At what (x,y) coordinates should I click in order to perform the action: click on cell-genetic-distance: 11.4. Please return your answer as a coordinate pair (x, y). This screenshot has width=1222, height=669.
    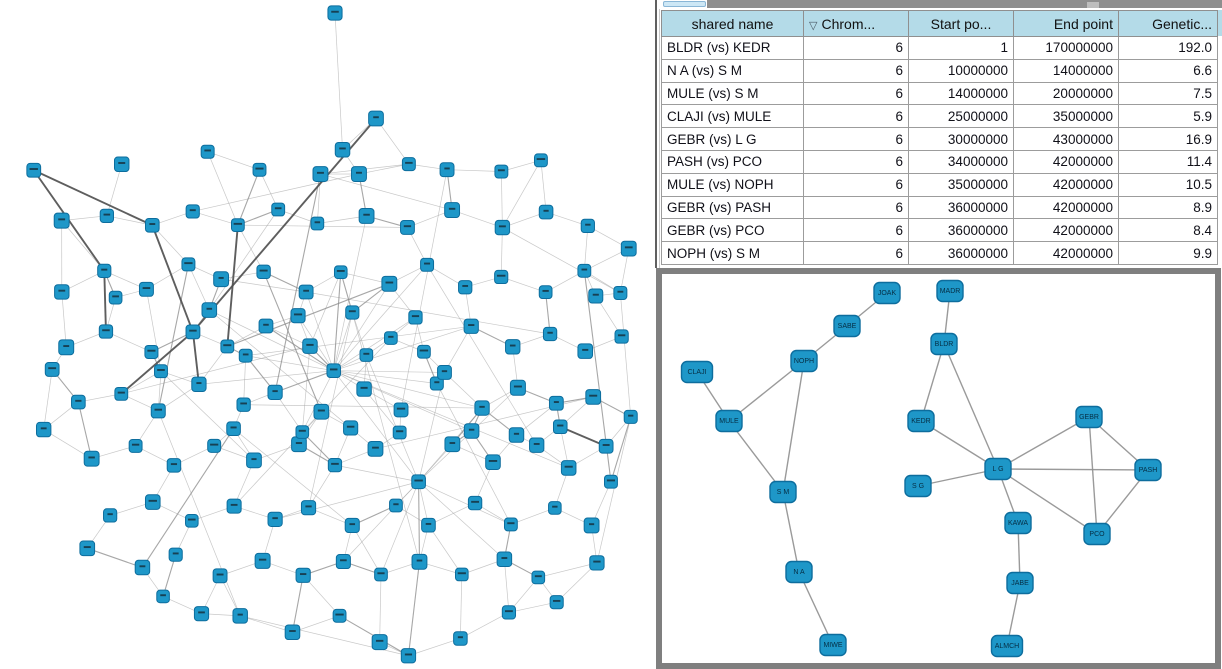
    Looking at the image, I should click on (1168, 161).